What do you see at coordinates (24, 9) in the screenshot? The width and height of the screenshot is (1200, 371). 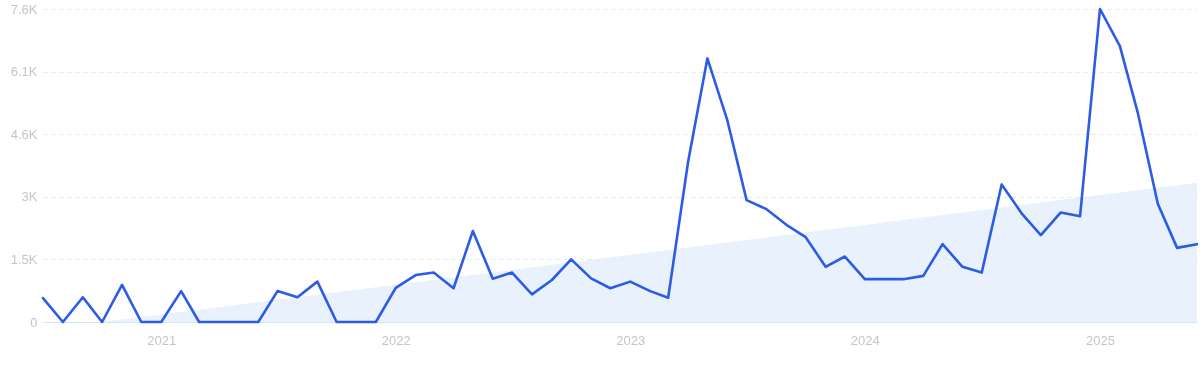 I see `y-tick-label: 7.6K` at bounding box center [24, 9].